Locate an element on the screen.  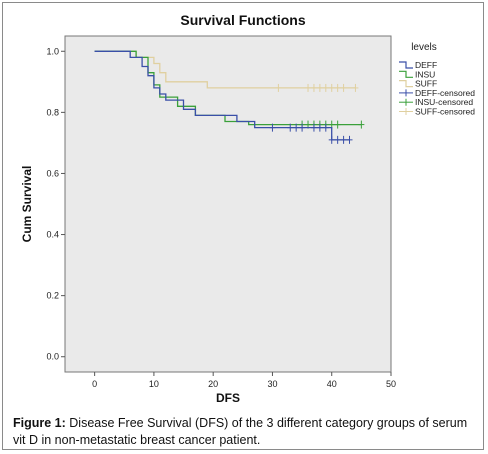
y-tick-label: 0.4 is located at coordinates (52, 235).